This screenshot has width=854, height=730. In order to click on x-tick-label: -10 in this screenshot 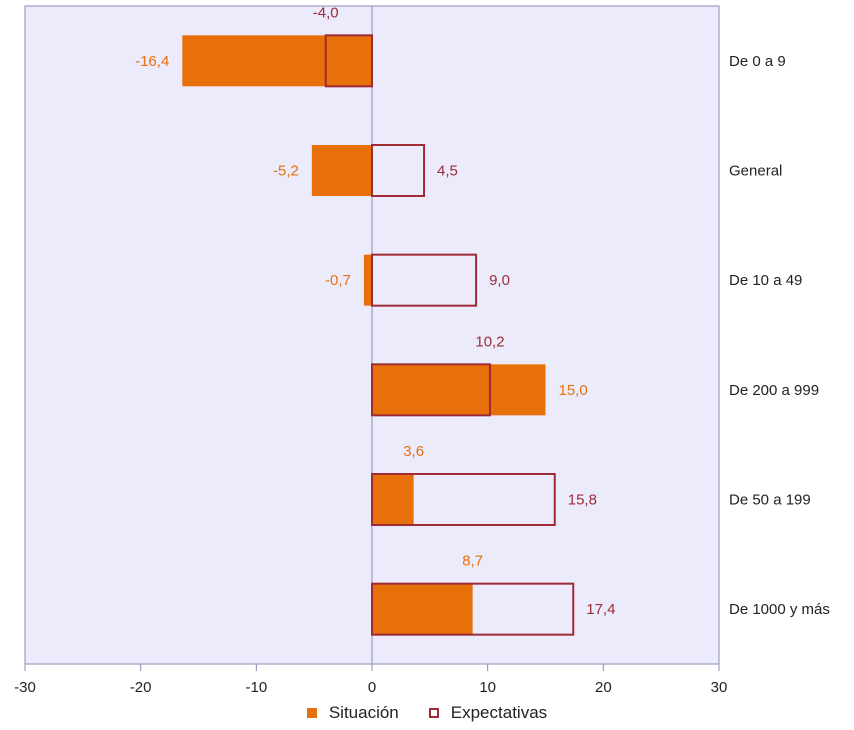, I will do `click(256, 687)`.